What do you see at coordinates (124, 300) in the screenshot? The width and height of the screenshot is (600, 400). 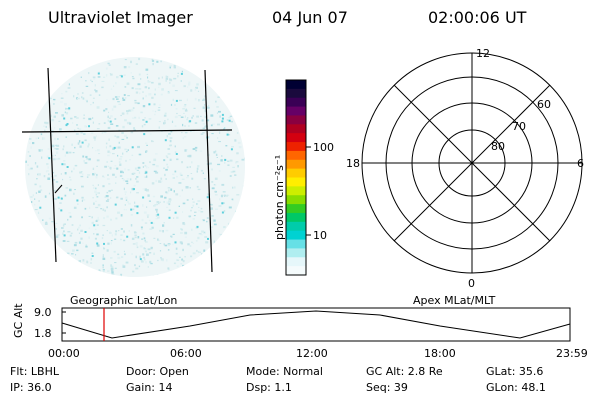 I see `geo-caption: Geographic Lat/Lon` at bounding box center [124, 300].